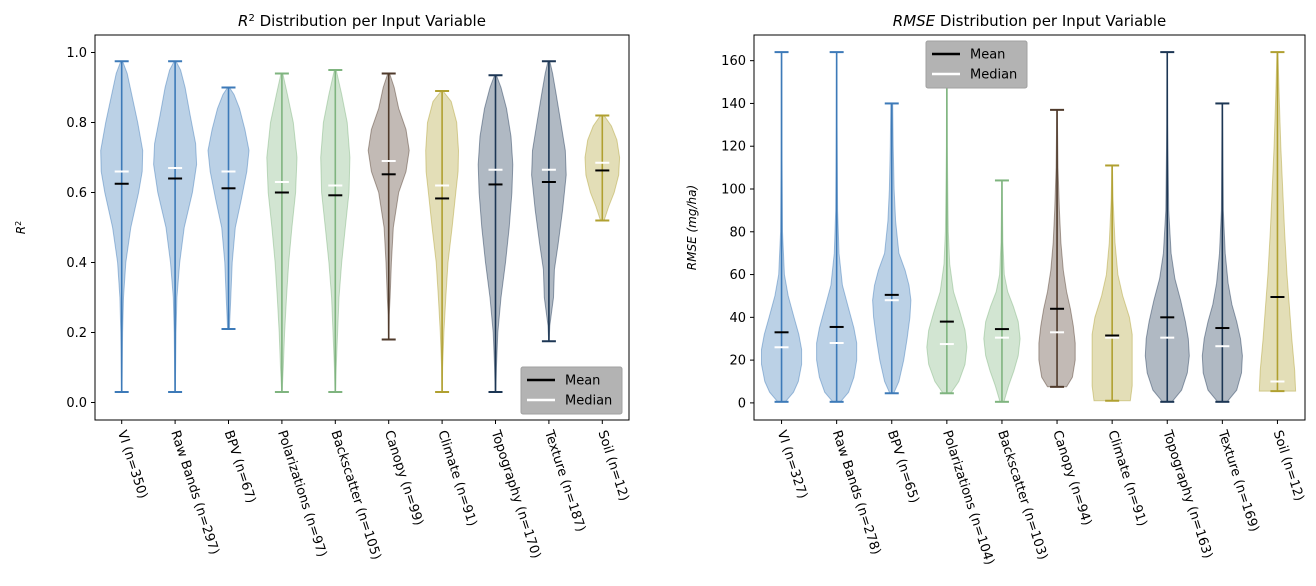 Image resolution: width=1316 pixels, height=586 pixels. What do you see at coordinates (76, 263) in the screenshot?
I see `y-tick-label: 0.4` at bounding box center [76, 263].